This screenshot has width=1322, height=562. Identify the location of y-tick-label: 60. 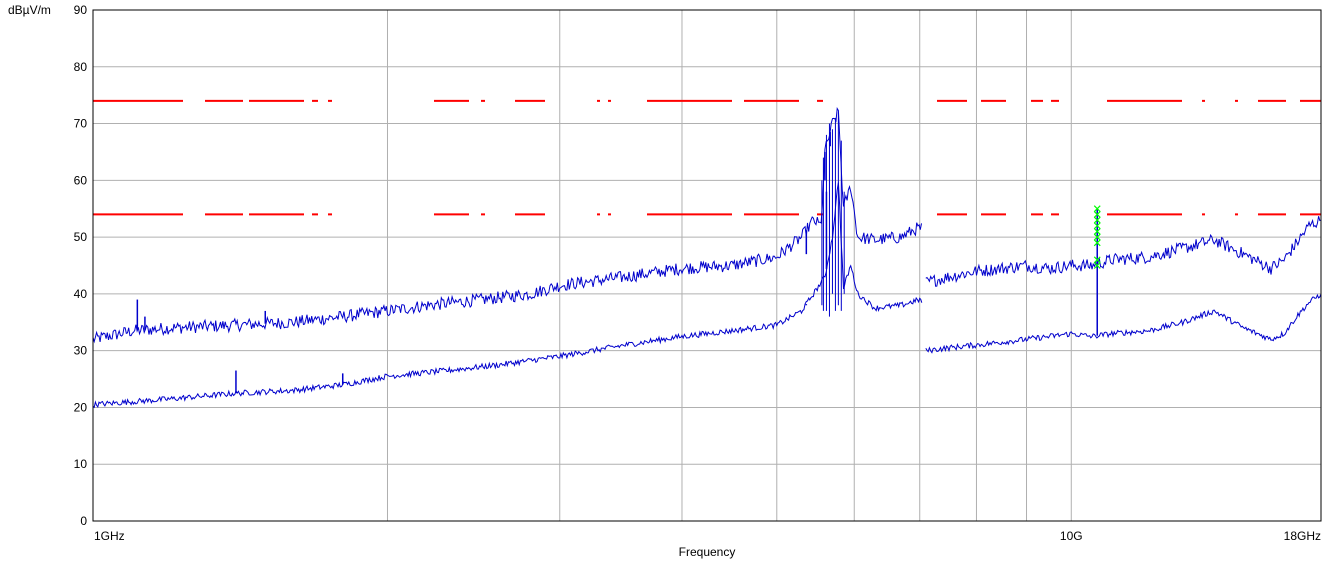
(81, 180).